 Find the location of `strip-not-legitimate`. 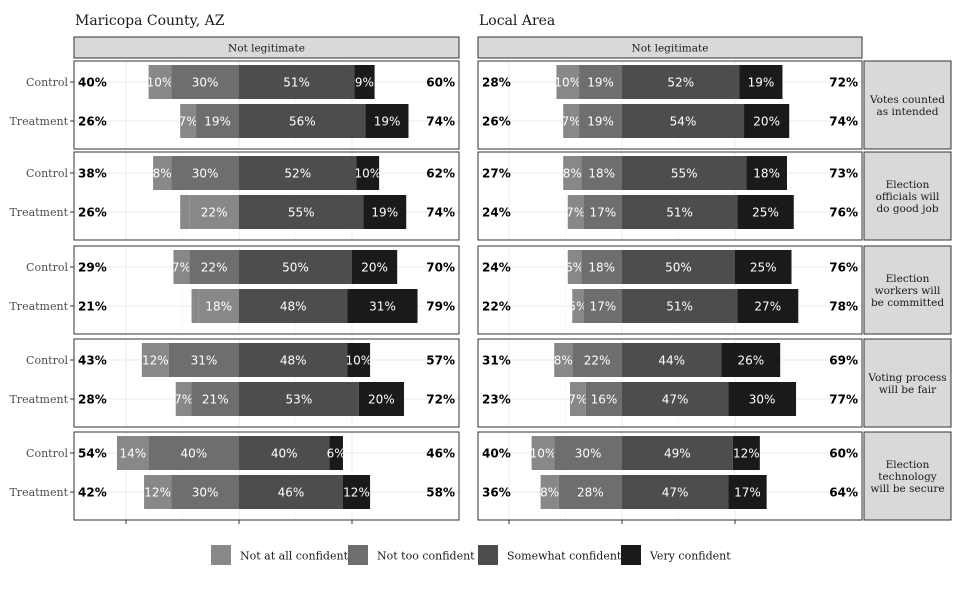

strip-not-legitimate is located at coordinates (266, 47).